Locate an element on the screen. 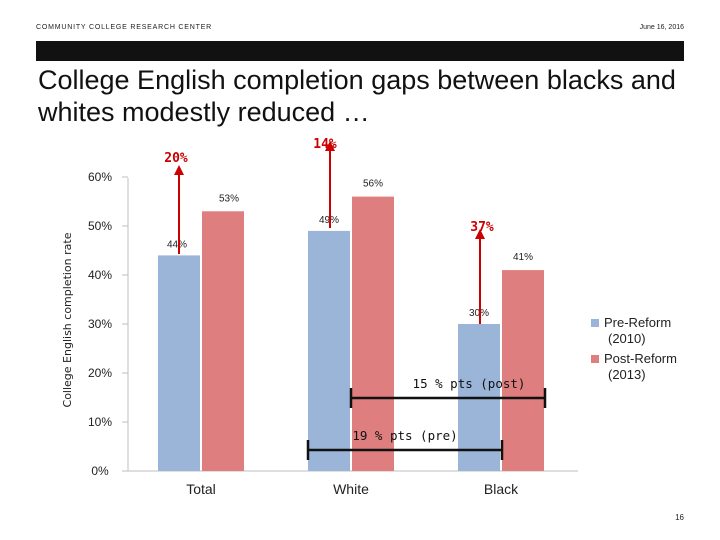  org-name: COMMUNITY COLLEGE RESEARCH CENTER is located at coordinates (124, 27).